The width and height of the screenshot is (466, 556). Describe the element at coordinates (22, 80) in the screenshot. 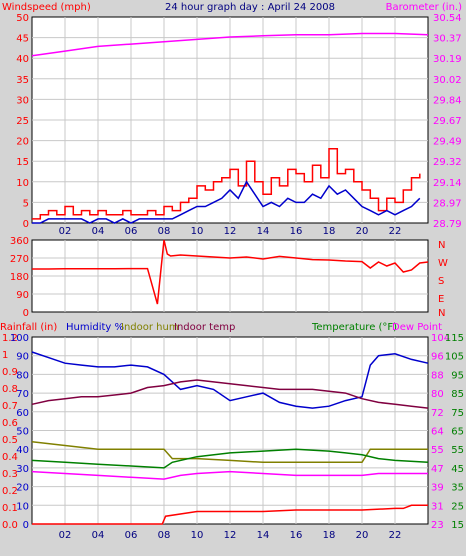

I see `wind-tick-label: 35` at that location.